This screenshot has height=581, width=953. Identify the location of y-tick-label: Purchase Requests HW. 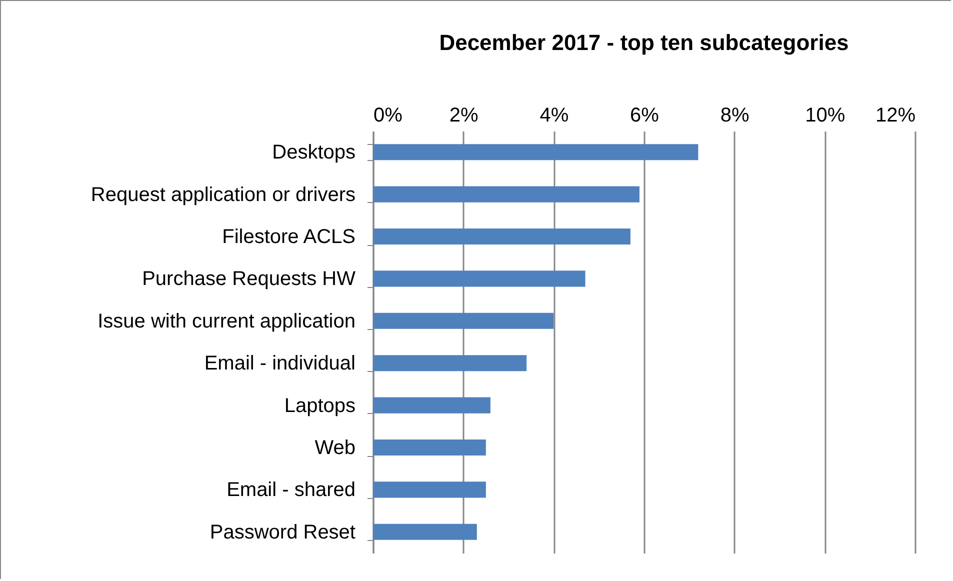
(249, 279).